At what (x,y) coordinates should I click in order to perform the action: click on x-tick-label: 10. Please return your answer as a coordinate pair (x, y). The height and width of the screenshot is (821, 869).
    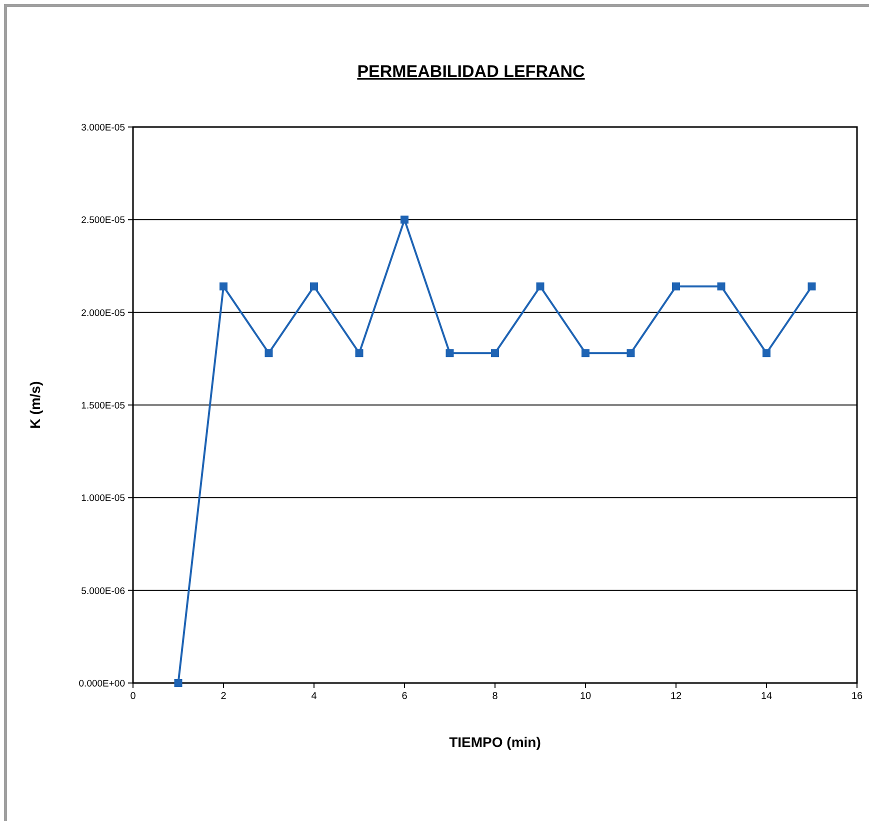
    Looking at the image, I should click on (586, 696).